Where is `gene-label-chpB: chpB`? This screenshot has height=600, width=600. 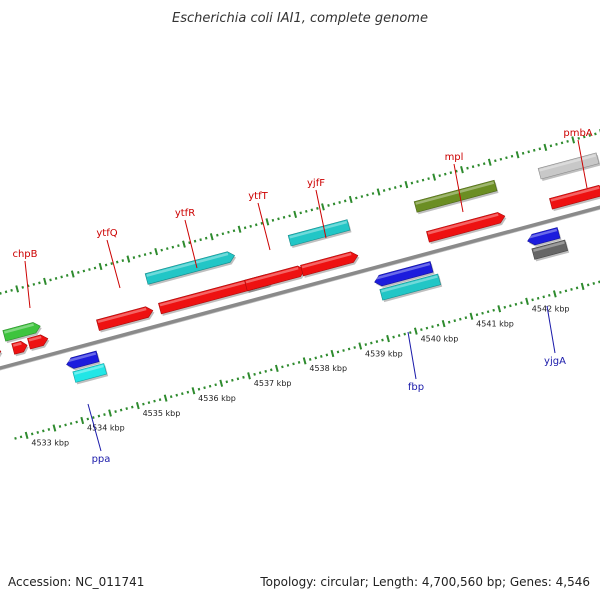
gene-label-chpB: chpB is located at coordinates (25, 279).